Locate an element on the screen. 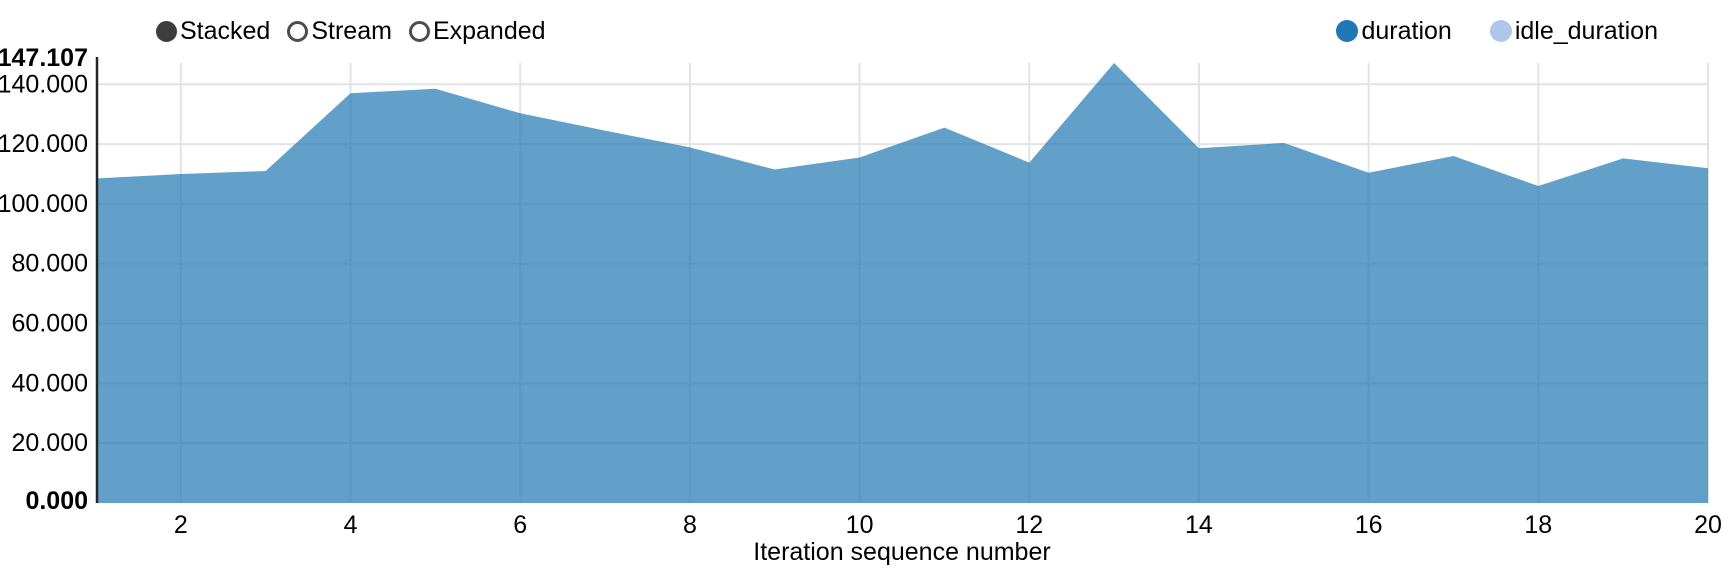 This screenshot has height=586, width=1732. control-expanded: Expanded is located at coordinates (477, 31).